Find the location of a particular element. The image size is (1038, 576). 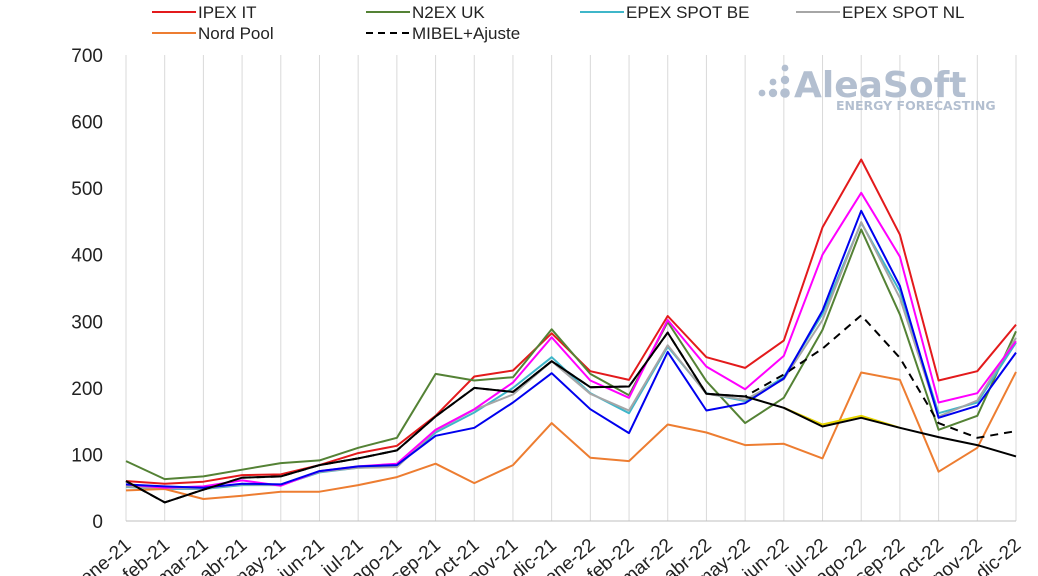

legend-label: IPEX IT is located at coordinates (227, 12).